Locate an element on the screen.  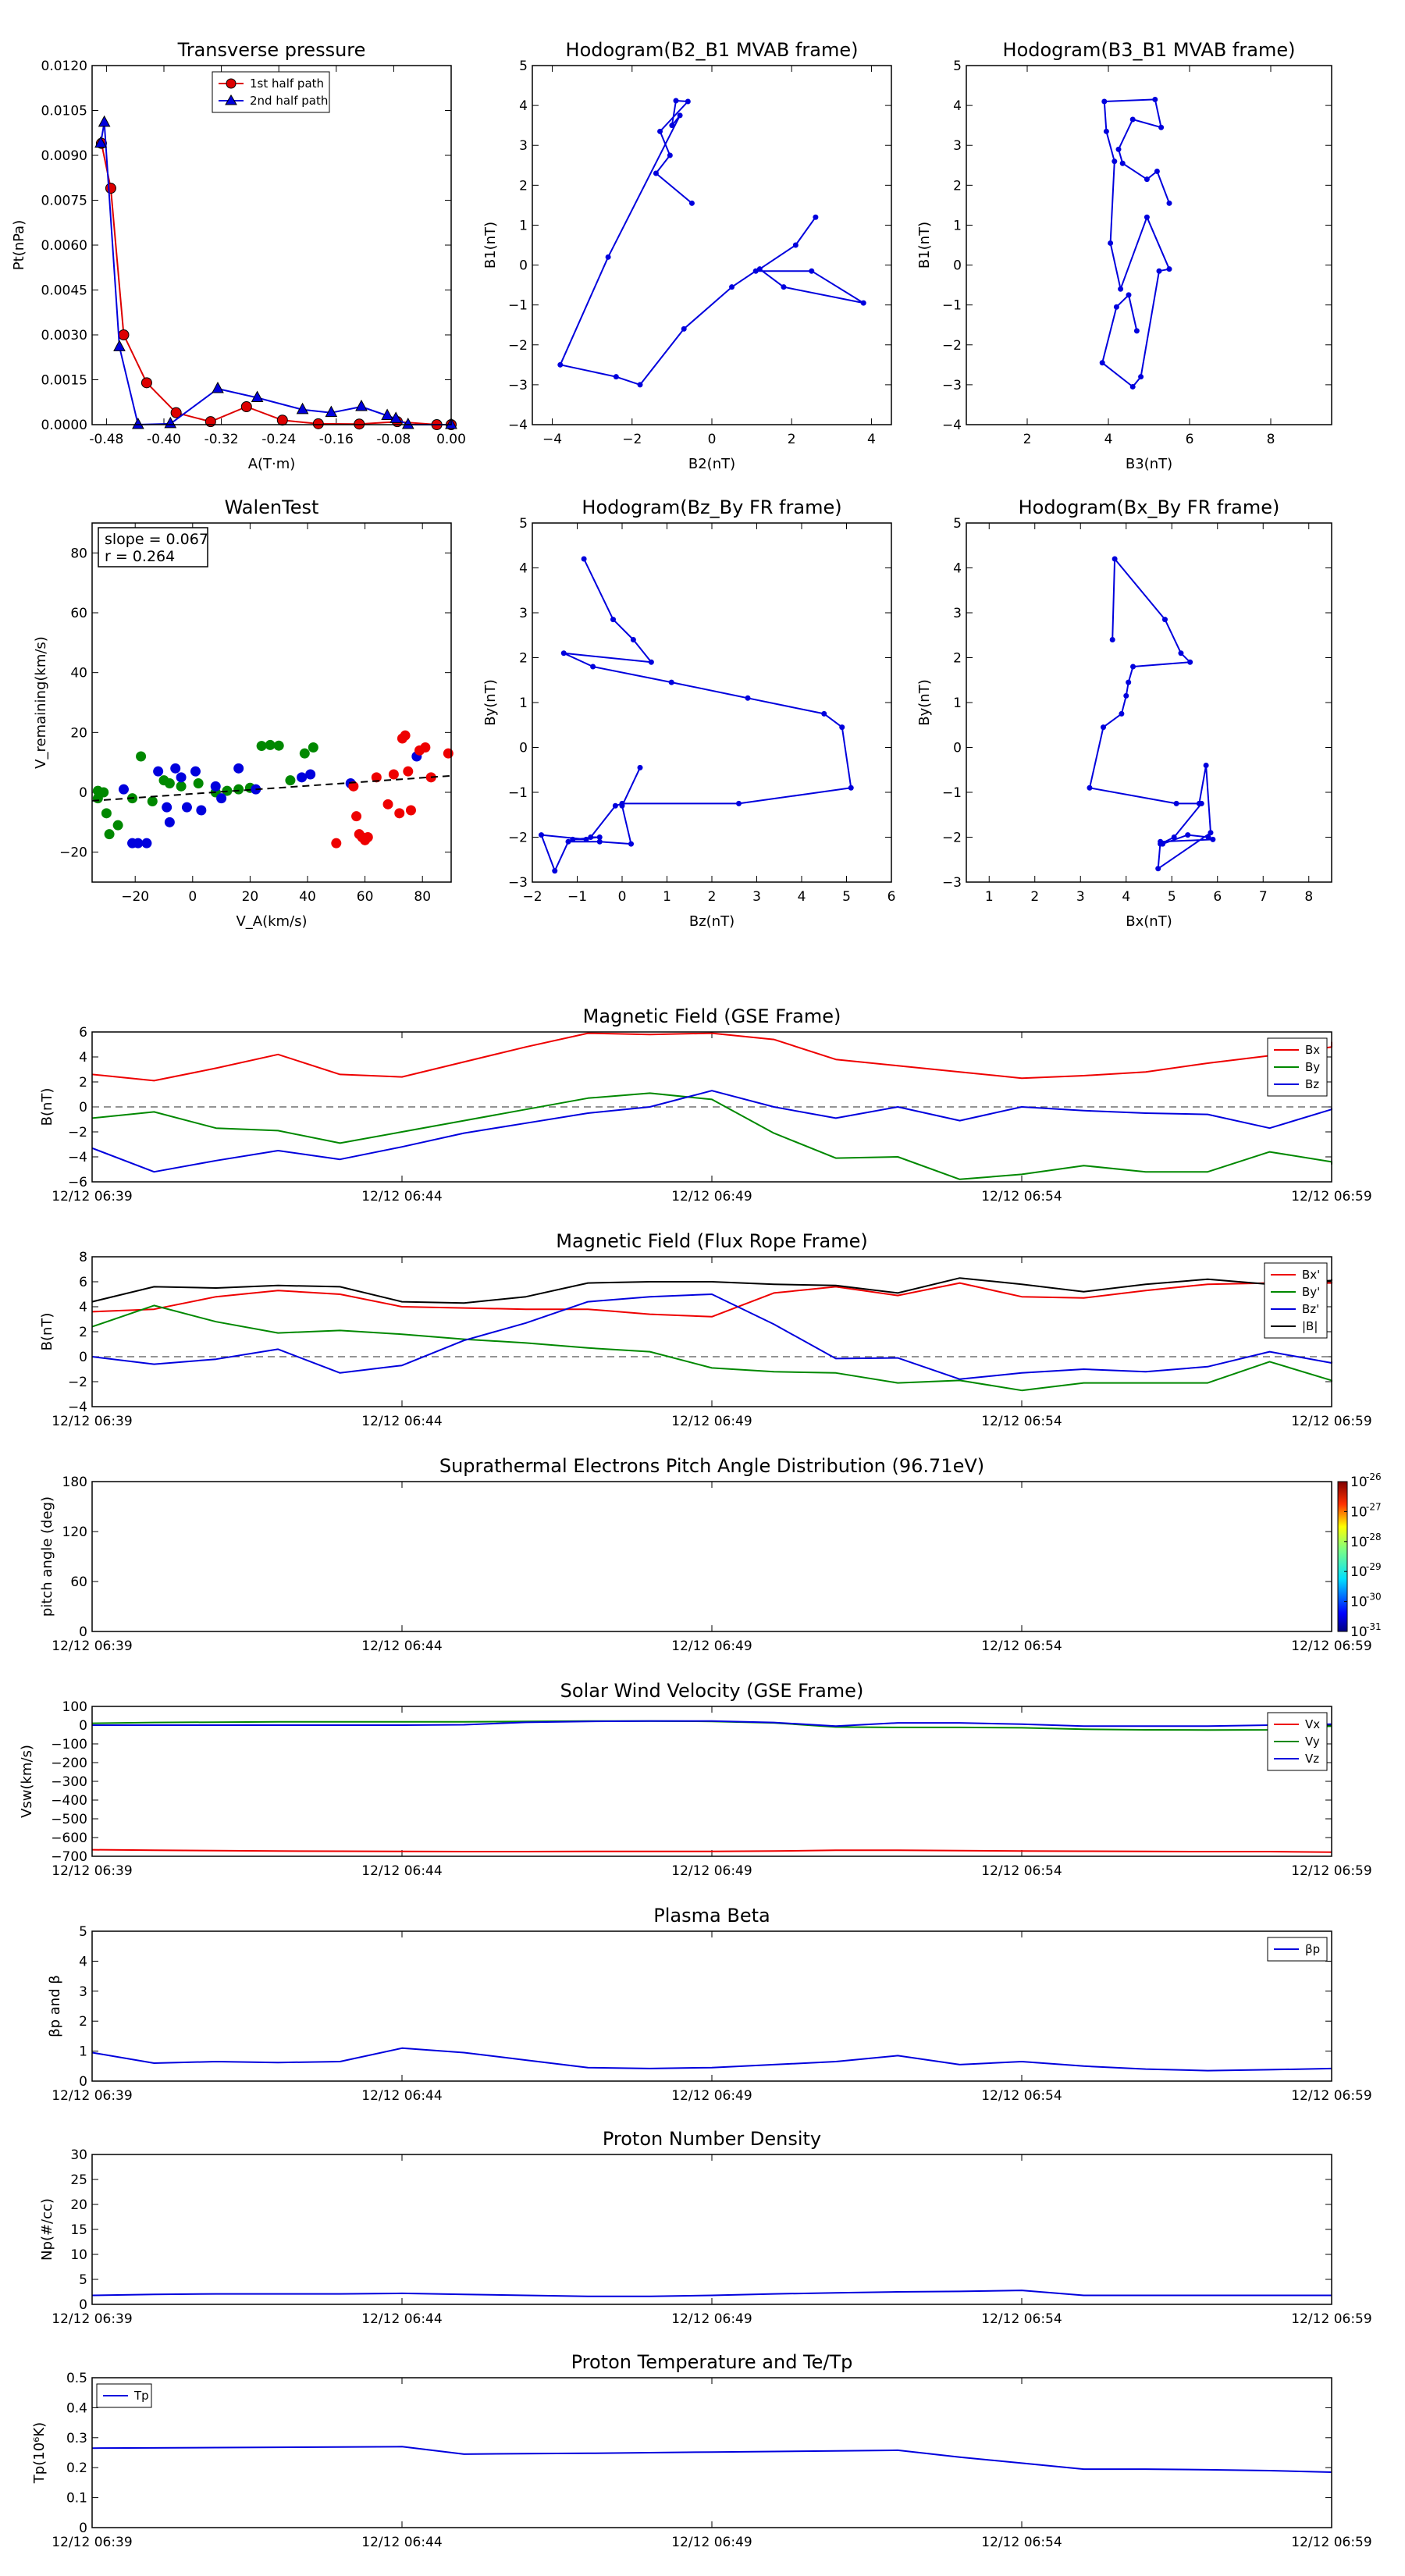
pt-xtick-label: 0.00 is located at coordinates (451, 439).